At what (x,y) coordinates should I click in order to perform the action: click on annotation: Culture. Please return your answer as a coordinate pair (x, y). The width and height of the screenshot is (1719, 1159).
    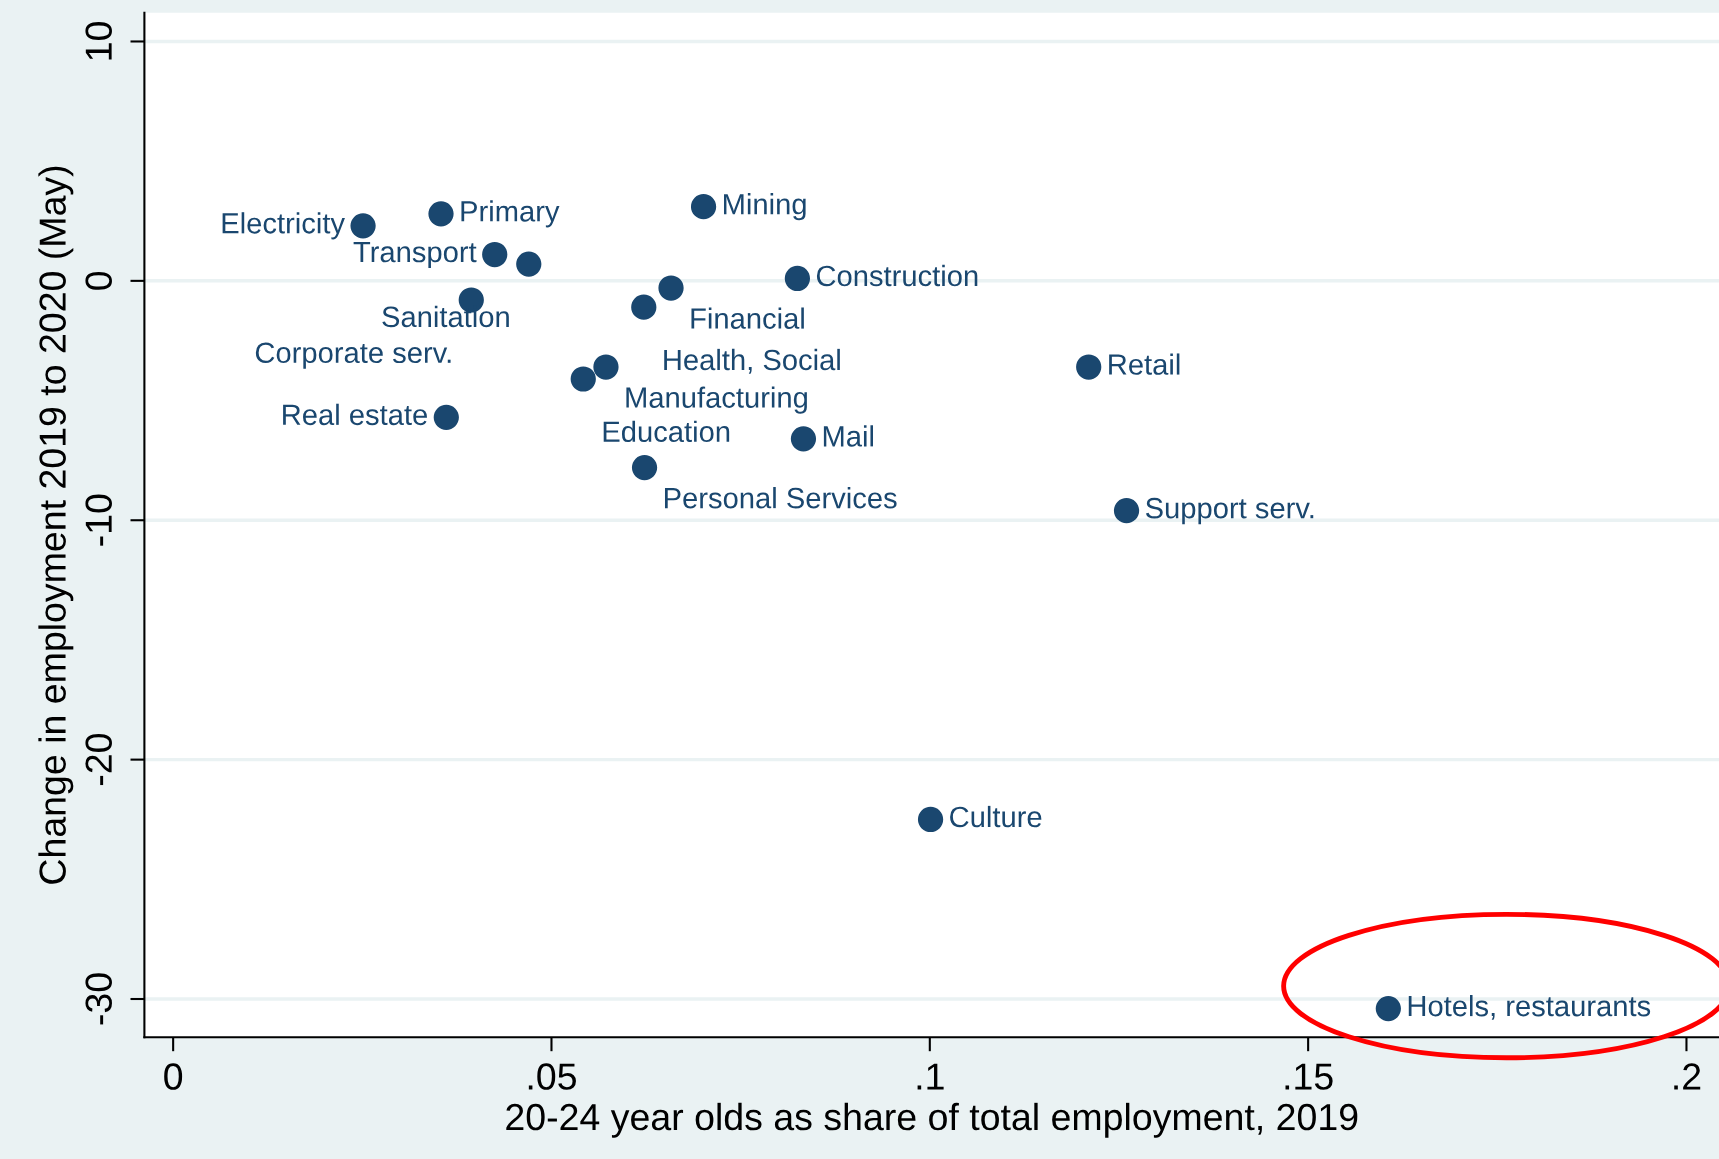
    Looking at the image, I should click on (996, 816).